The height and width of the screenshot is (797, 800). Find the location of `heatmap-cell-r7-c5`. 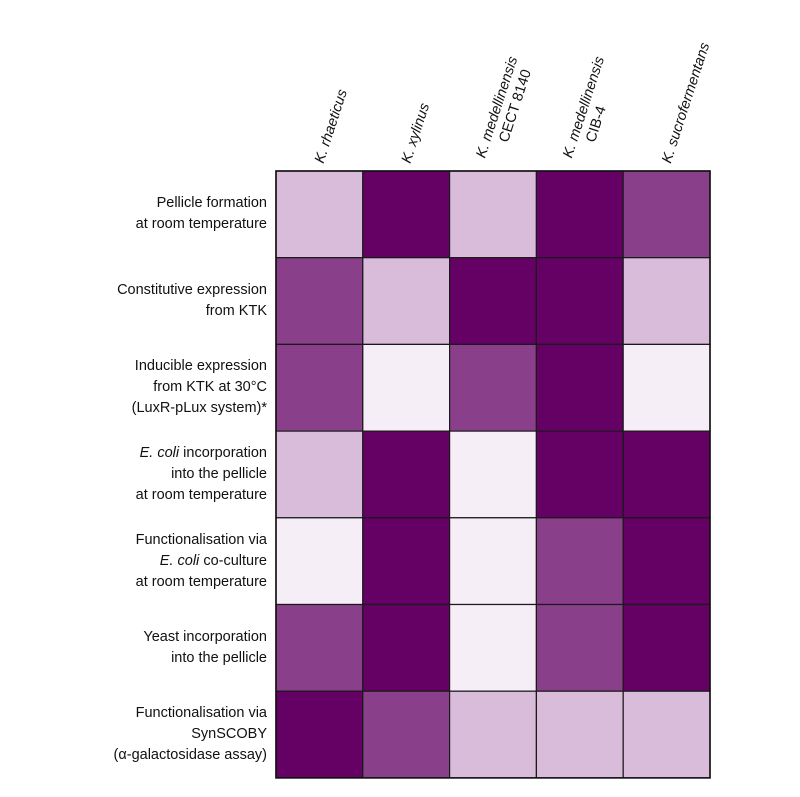

heatmap-cell-r7-c5 is located at coordinates (666, 734).